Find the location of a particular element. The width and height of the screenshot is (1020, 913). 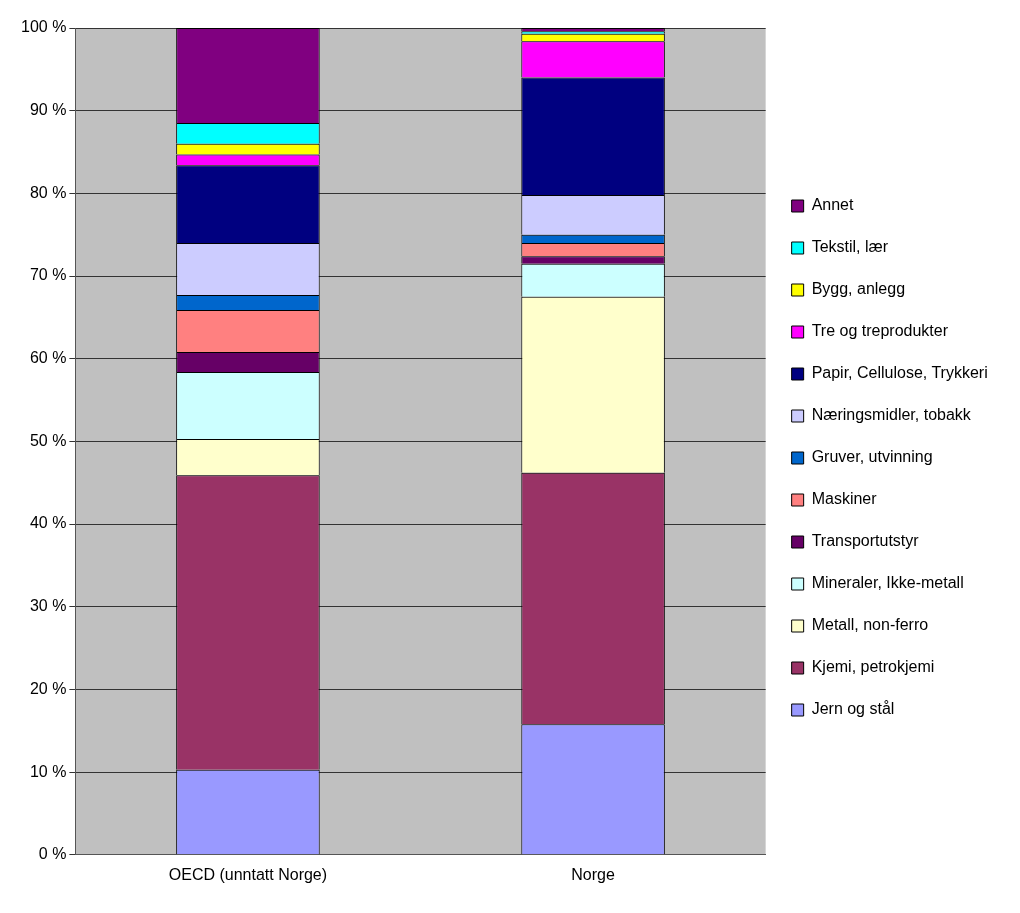

legend-label: Papir, Cellulose, Trykkeri is located at coordinates (899, 373).